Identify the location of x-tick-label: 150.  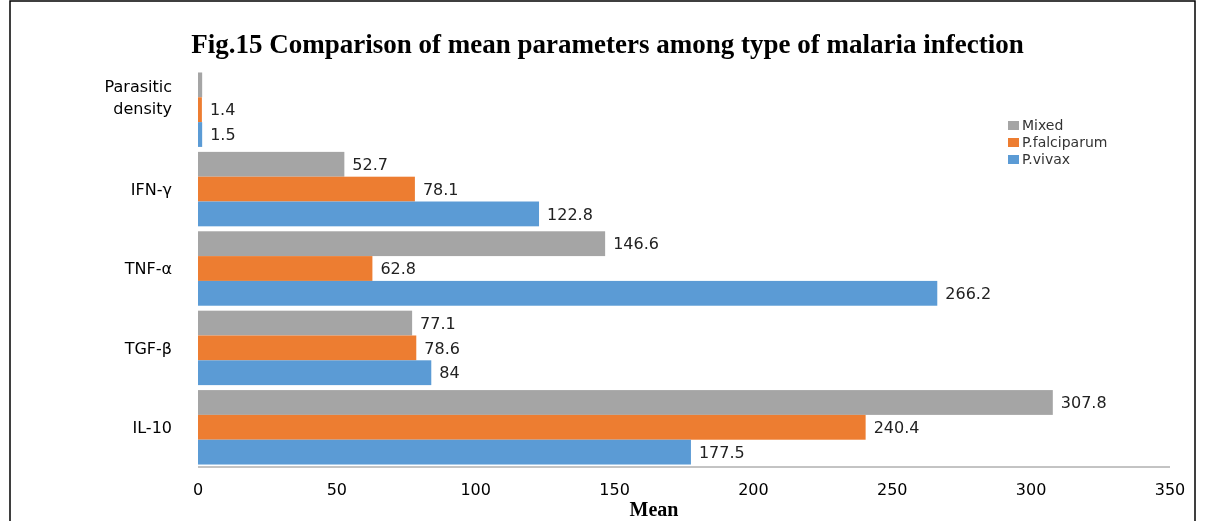
(614, 489).